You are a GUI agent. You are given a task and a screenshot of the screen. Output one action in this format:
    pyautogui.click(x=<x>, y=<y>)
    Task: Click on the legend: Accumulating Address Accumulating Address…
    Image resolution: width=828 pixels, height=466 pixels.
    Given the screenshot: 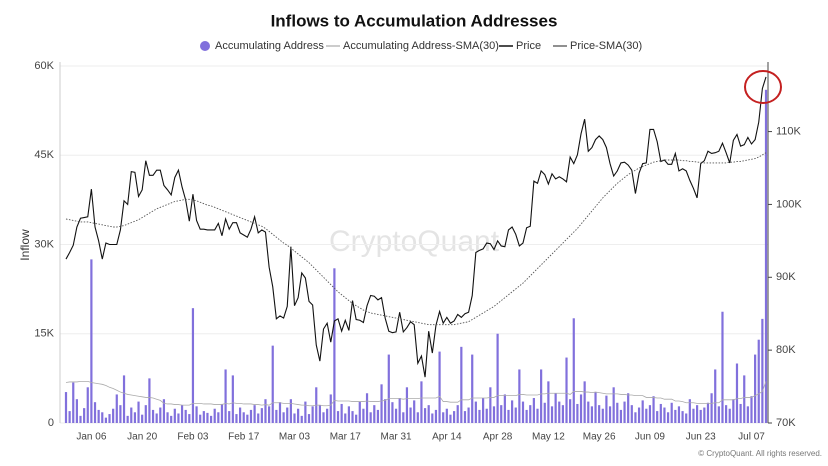 What is the action you would take?
    pyautogui.click(x=421, y=46)
    